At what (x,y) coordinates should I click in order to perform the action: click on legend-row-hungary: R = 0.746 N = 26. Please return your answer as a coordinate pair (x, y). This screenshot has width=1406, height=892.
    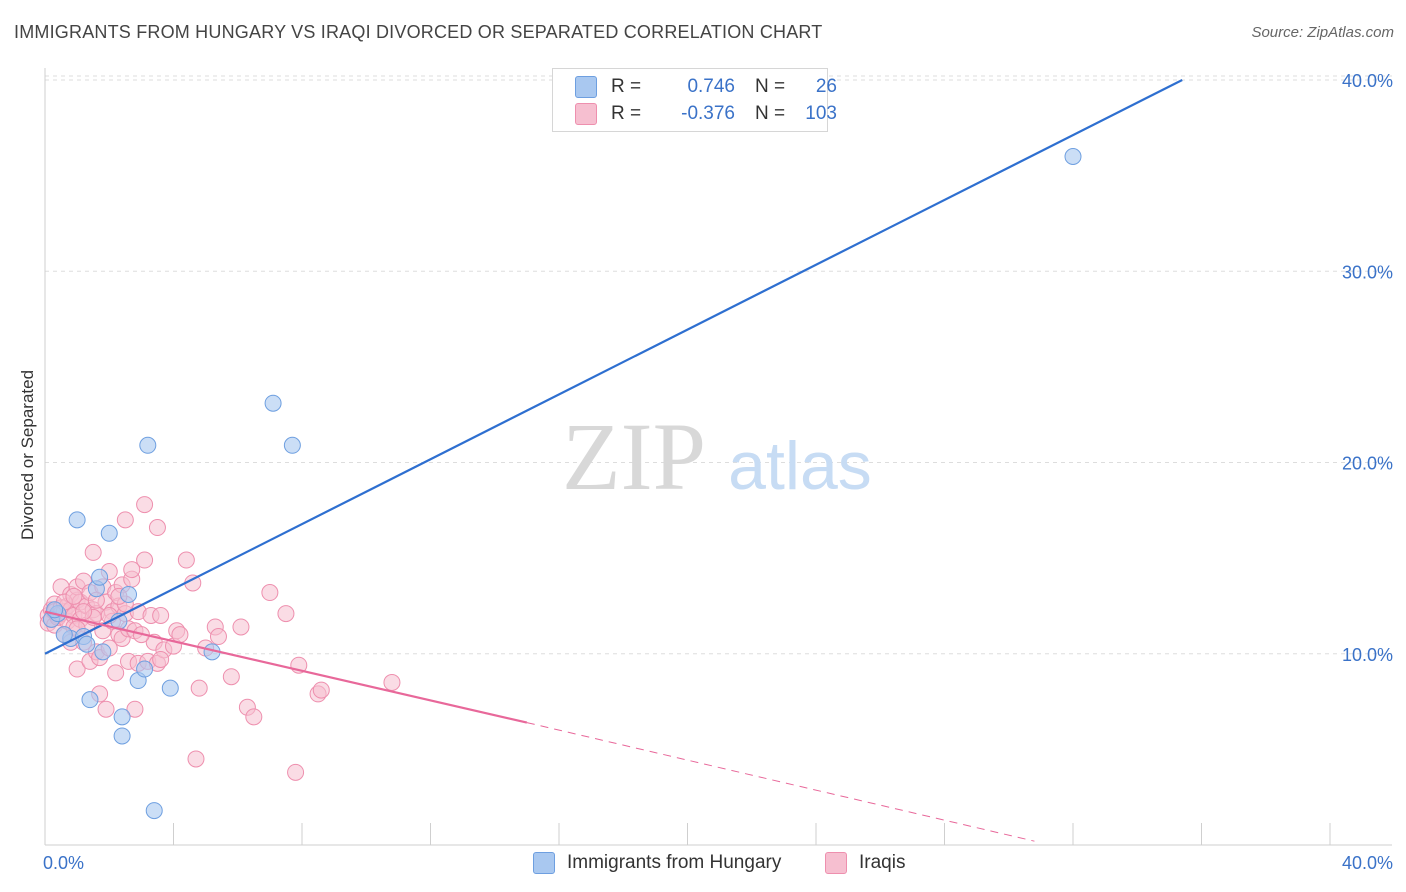
    Looking at the image, I should click on (706, 87).